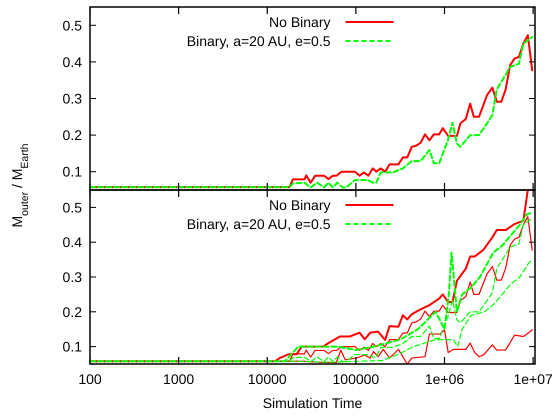 The image size is (560, 419). I want to click on x-tick-label: 100000, so click(356, 379).